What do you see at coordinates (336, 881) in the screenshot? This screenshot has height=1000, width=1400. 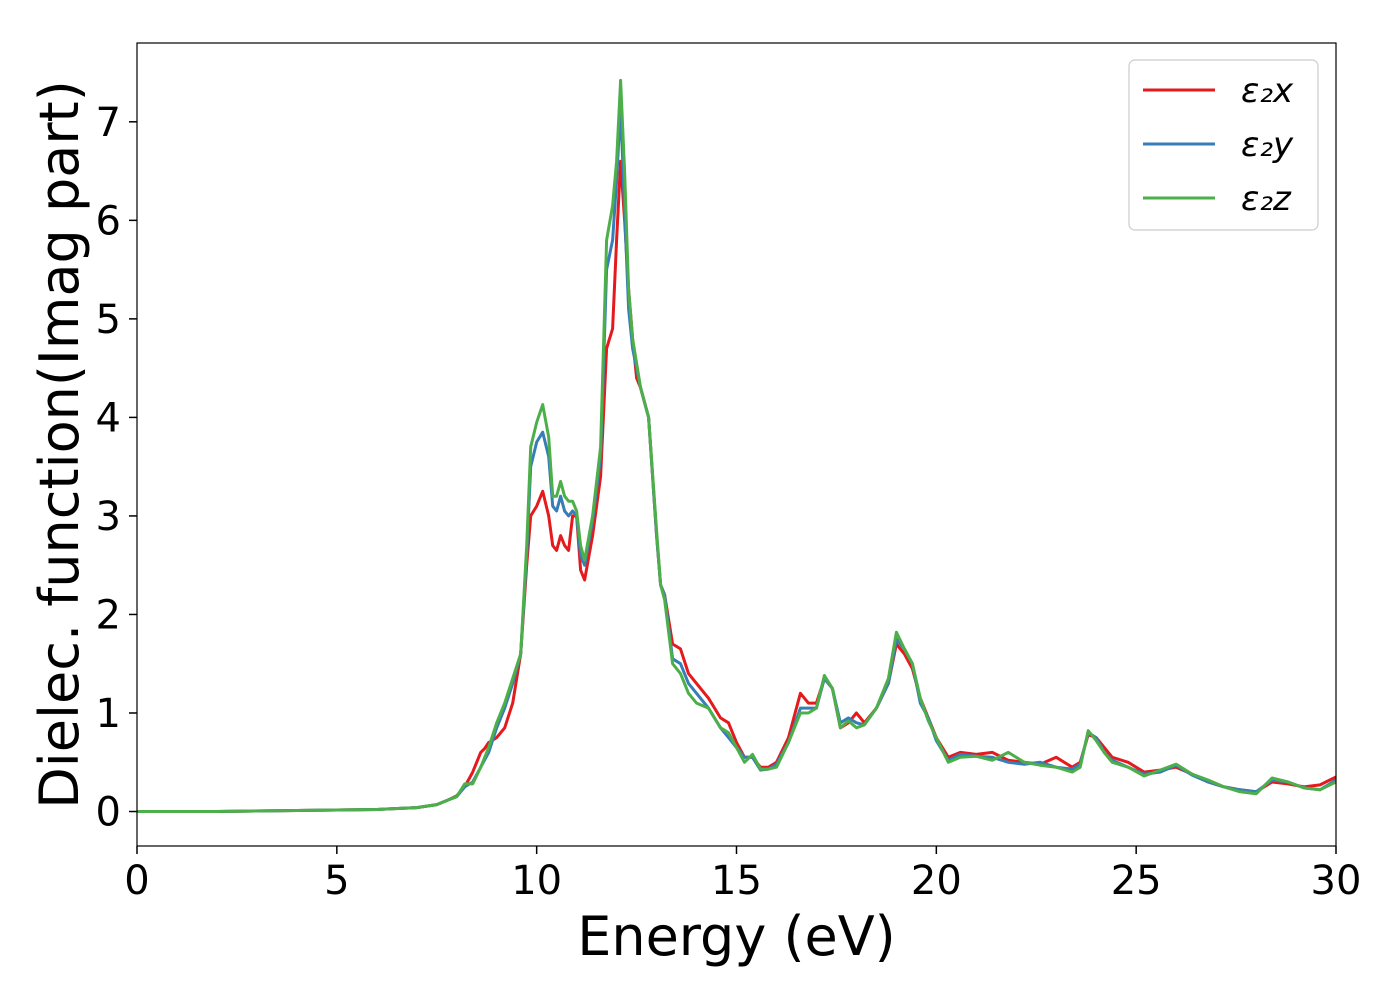 I see `x-tick-label: 5` at bounding box center [336, 881].